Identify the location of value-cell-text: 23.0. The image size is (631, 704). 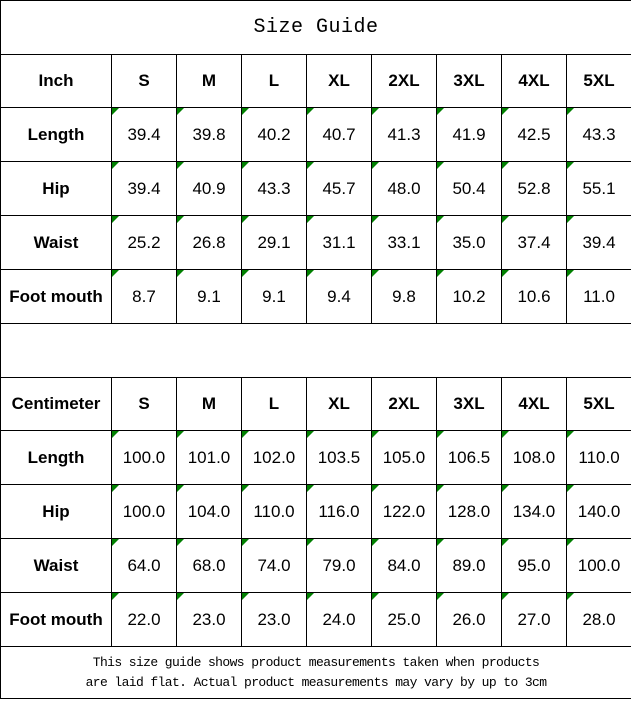
(274, 619).